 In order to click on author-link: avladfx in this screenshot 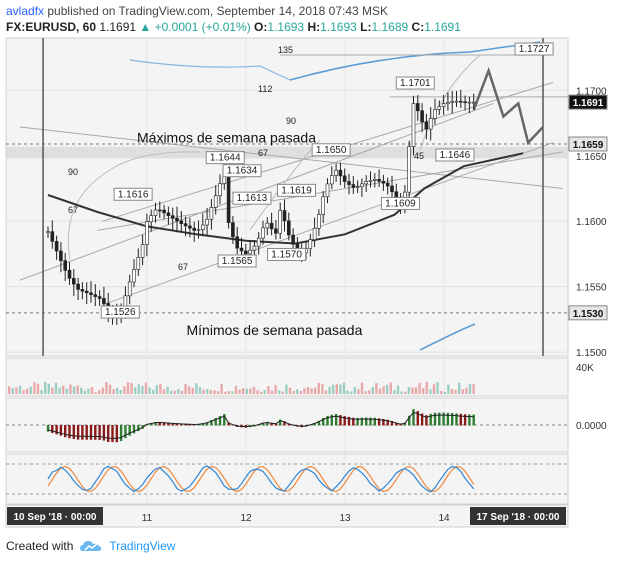, I will do `click(25, 11)`.